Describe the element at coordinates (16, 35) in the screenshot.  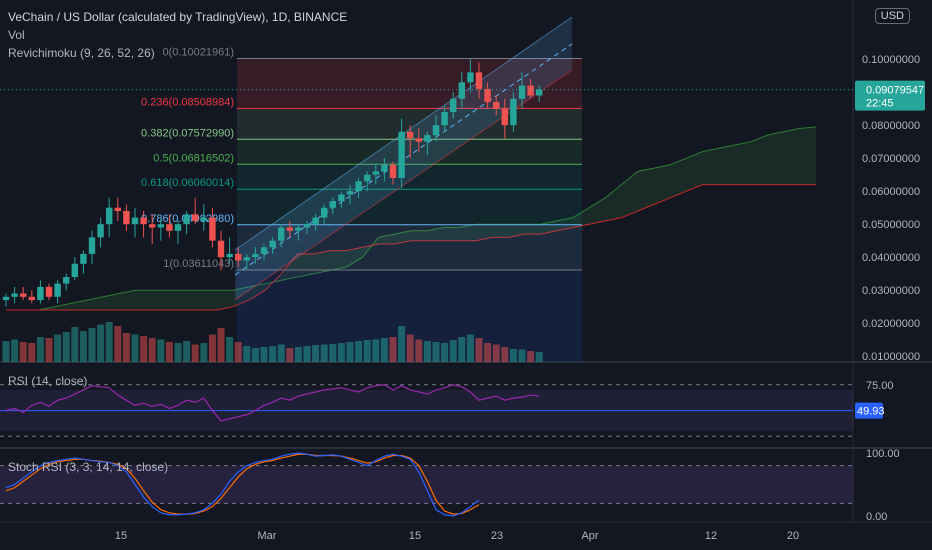
I see `vol-legend: Vol` at that location.